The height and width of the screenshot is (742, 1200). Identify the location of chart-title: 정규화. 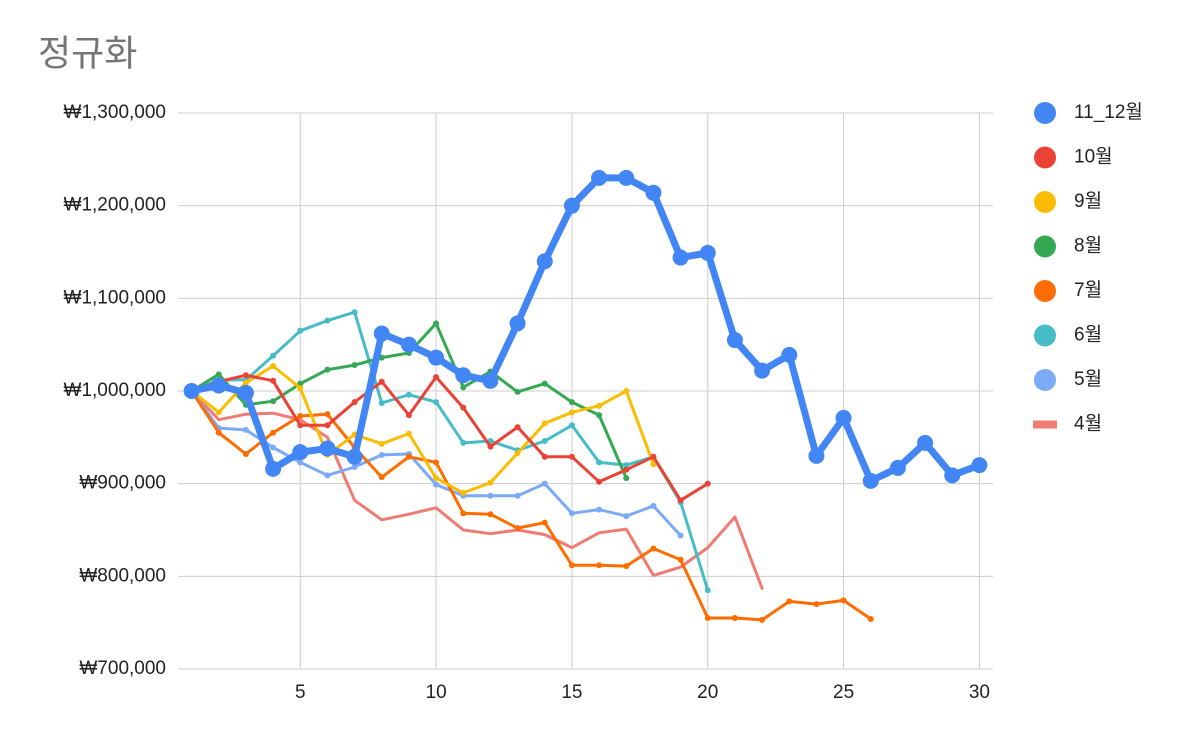
(87, 53).